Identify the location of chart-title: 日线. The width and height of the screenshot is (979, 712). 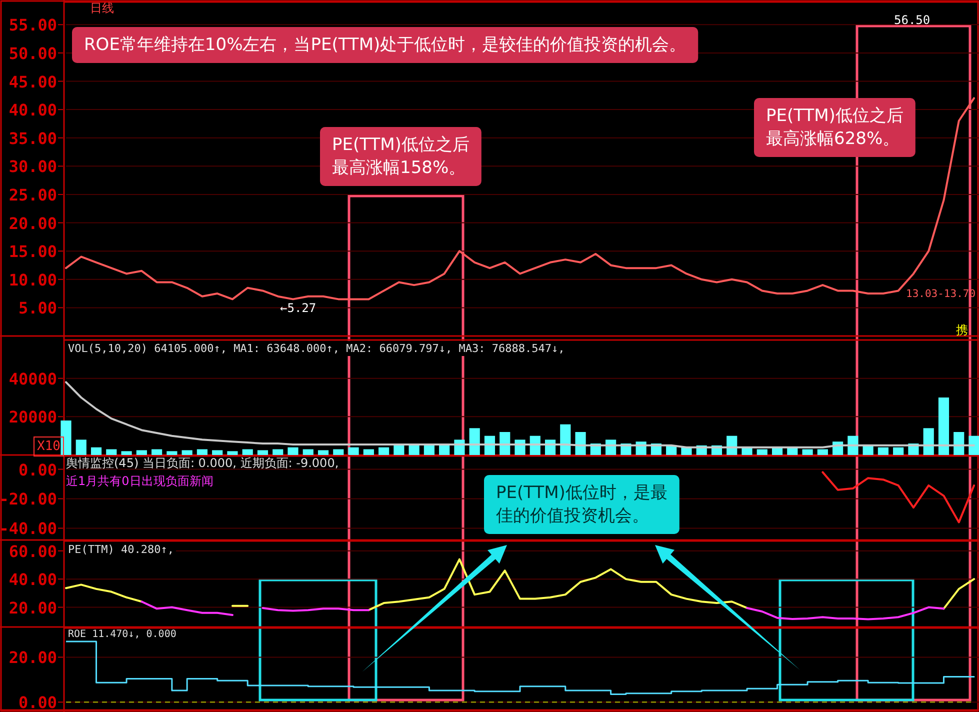
(102, 8).